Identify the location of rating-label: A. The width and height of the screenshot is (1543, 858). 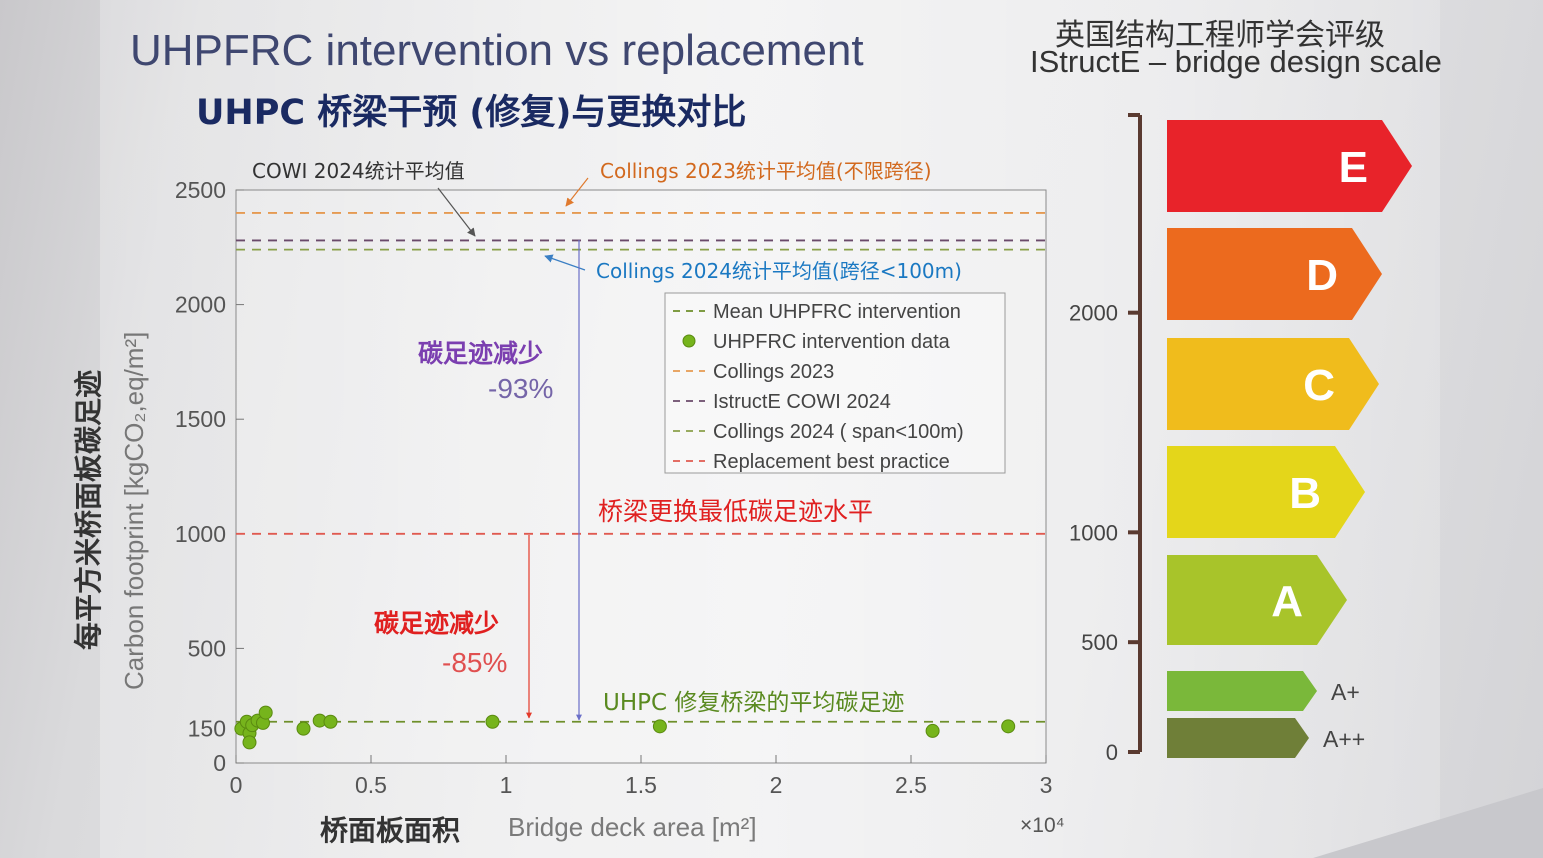
(1287, 601).